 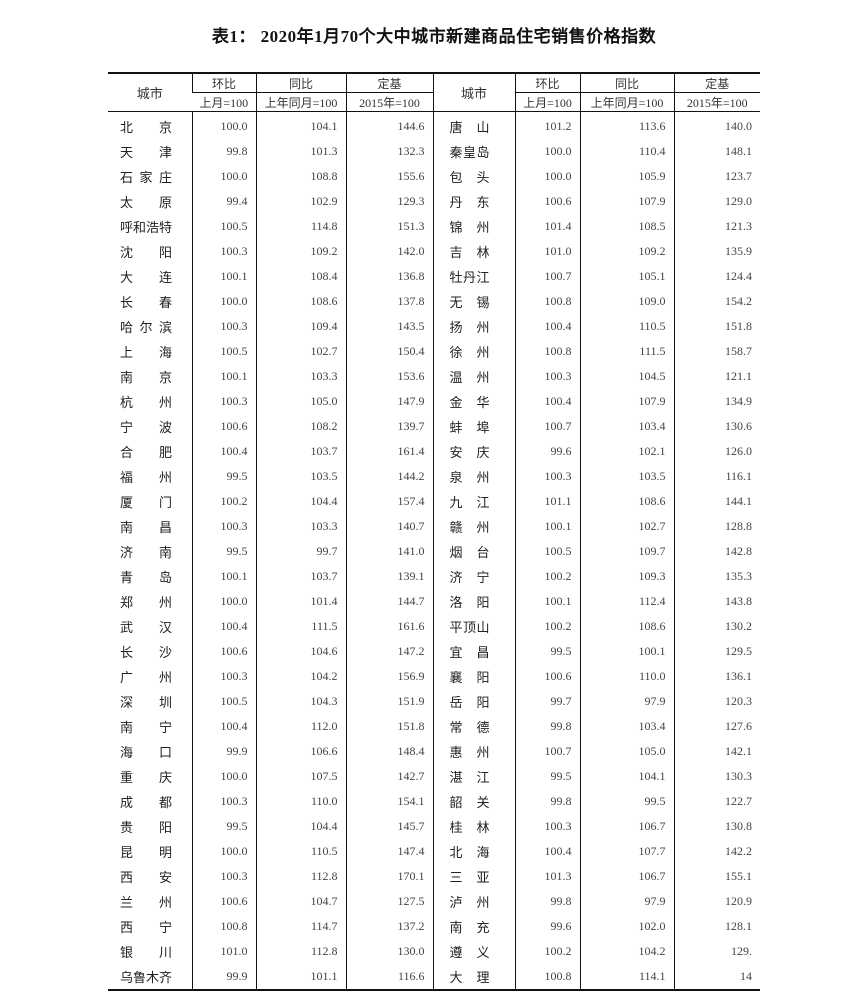 What do you see at coordinates (716, 176) in the screenshot?
I see `fixed-value-cell: 123.7` at bounding box center [716, 176].